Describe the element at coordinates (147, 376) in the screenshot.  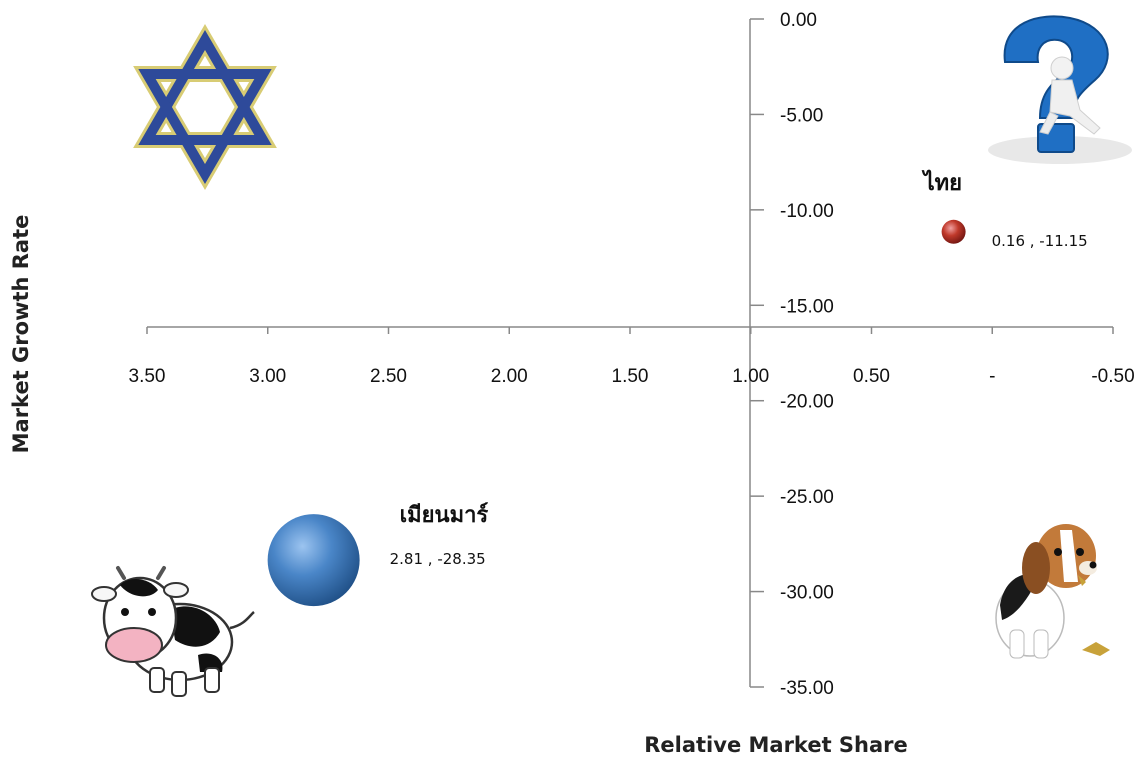
I see `x-tick-label: 3.50` at that location.